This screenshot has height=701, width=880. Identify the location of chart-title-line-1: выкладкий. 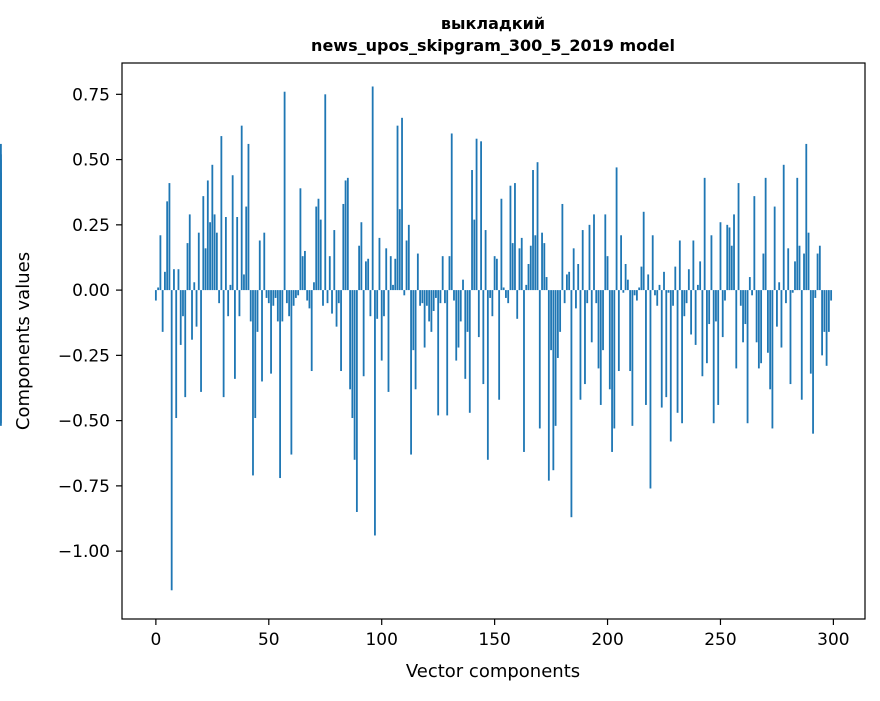
(493, 23).